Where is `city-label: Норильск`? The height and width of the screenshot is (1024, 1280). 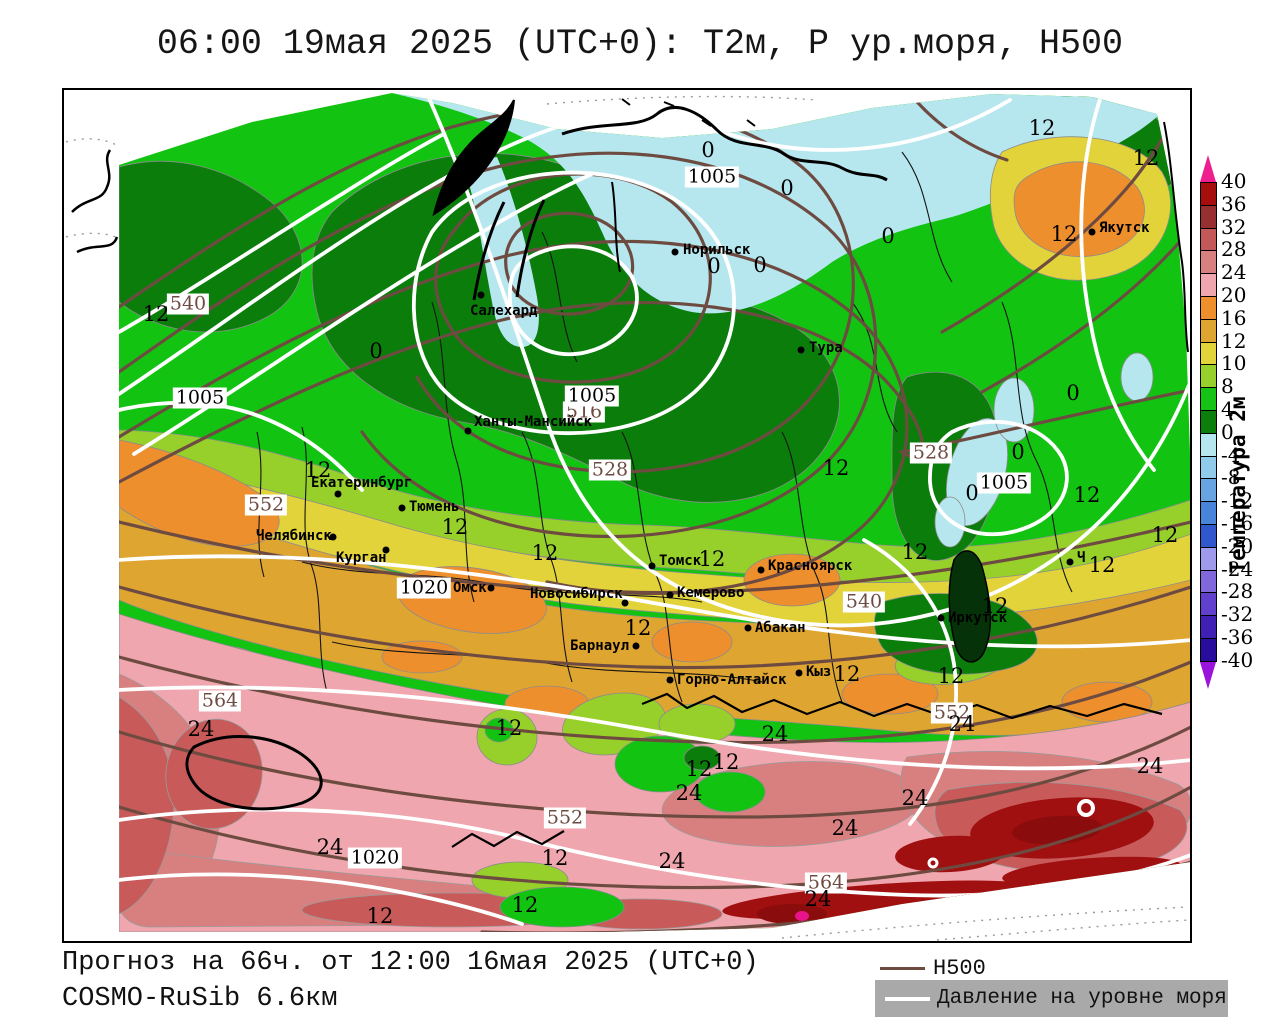
city-label: Норильск is located at coordinates (717, 250).